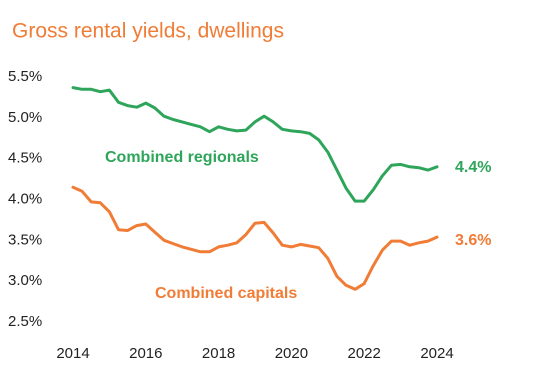 This screenshot has height=388, width=540. I want to click on end-value-label: 4.4%, so click(473, 167).